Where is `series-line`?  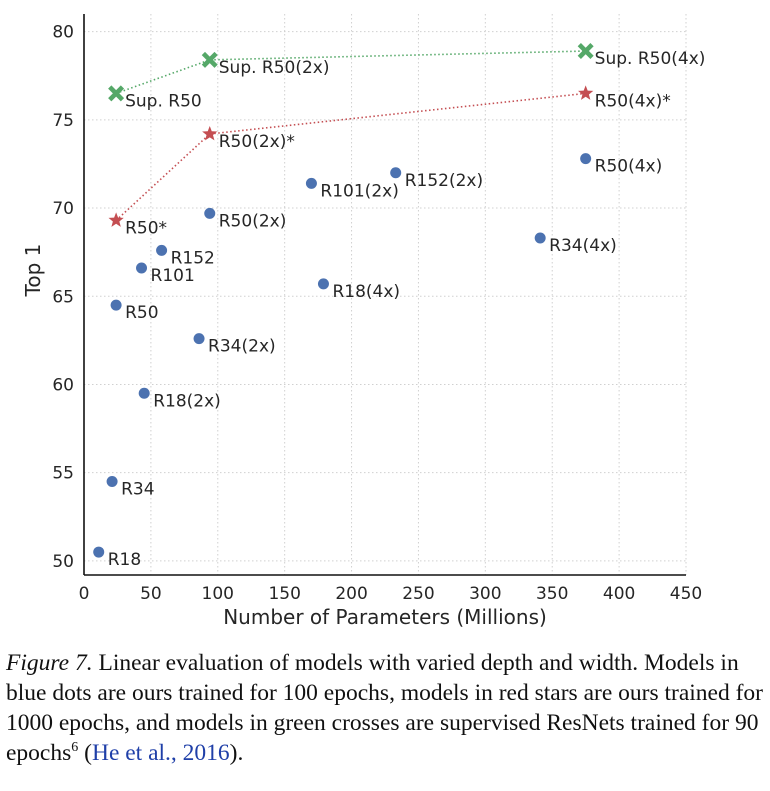
series-line is located at coordinates (350, 72).